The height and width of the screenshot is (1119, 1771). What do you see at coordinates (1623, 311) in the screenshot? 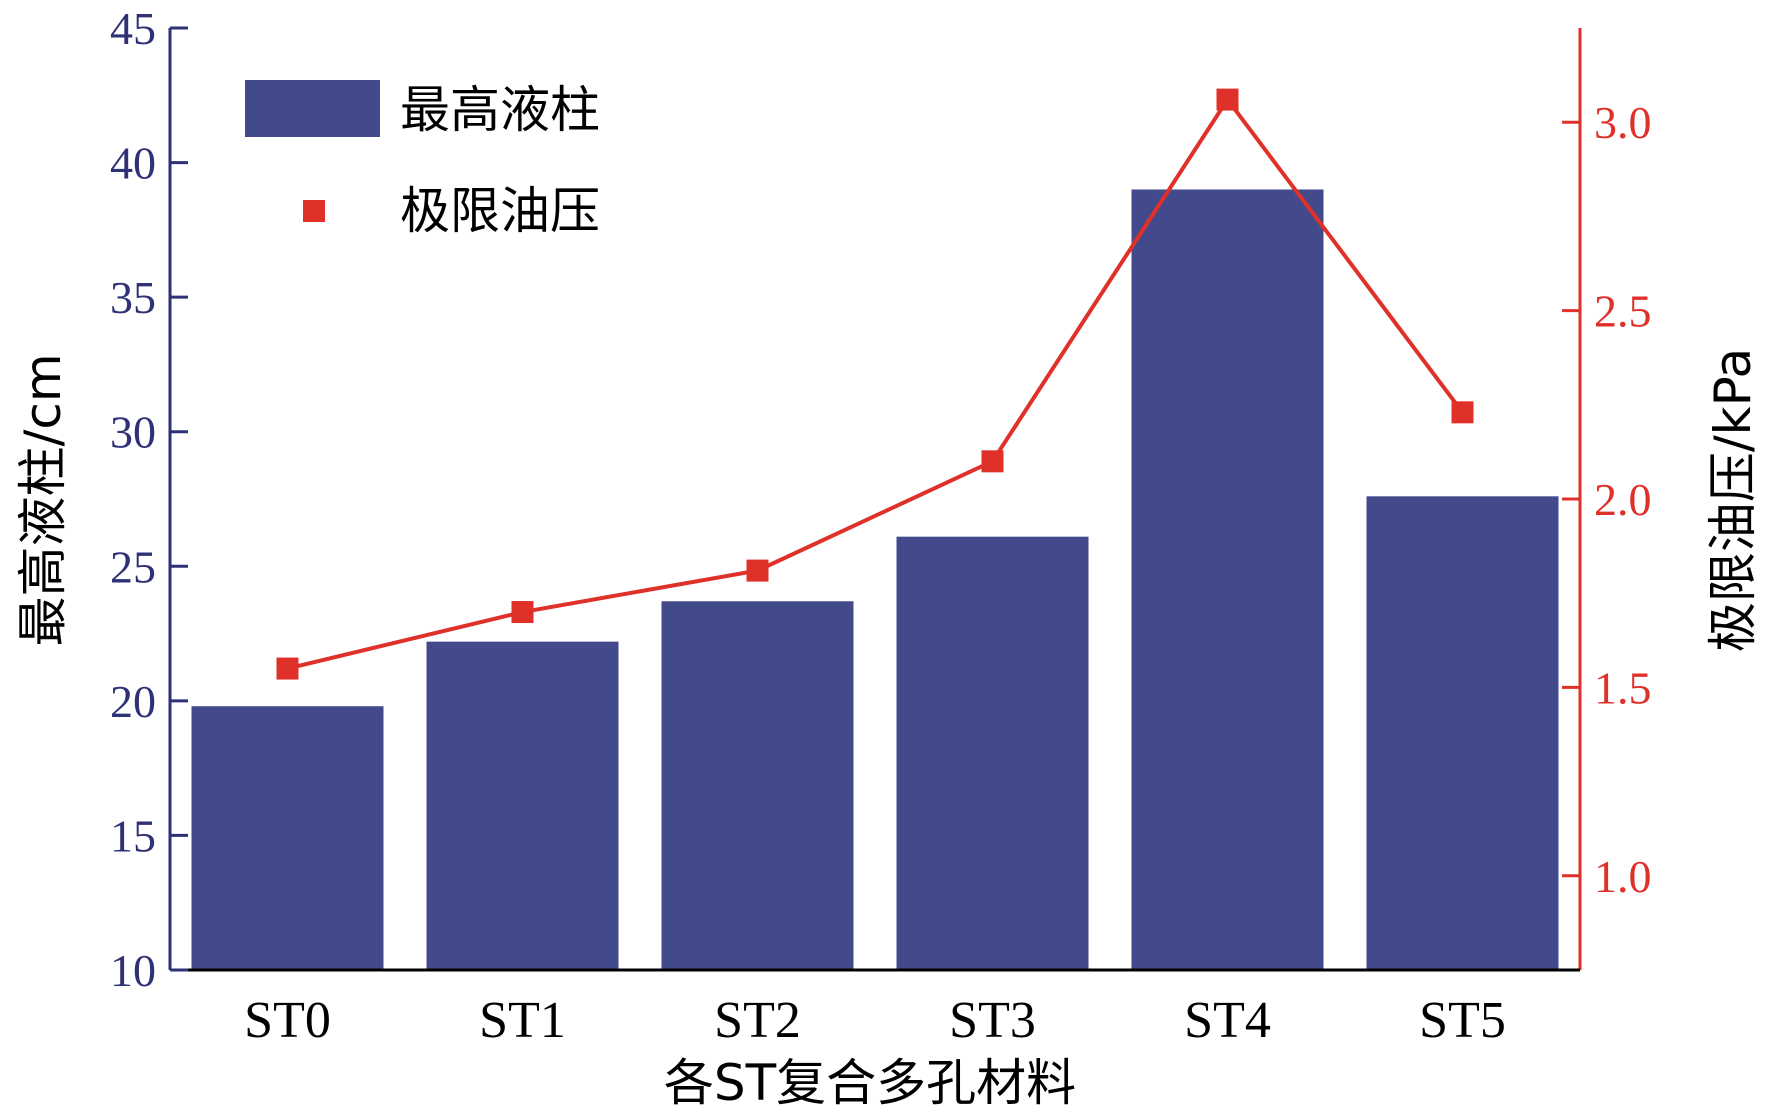
I see `right-tick-label: 2.5` at bounding box center [1623, 311].